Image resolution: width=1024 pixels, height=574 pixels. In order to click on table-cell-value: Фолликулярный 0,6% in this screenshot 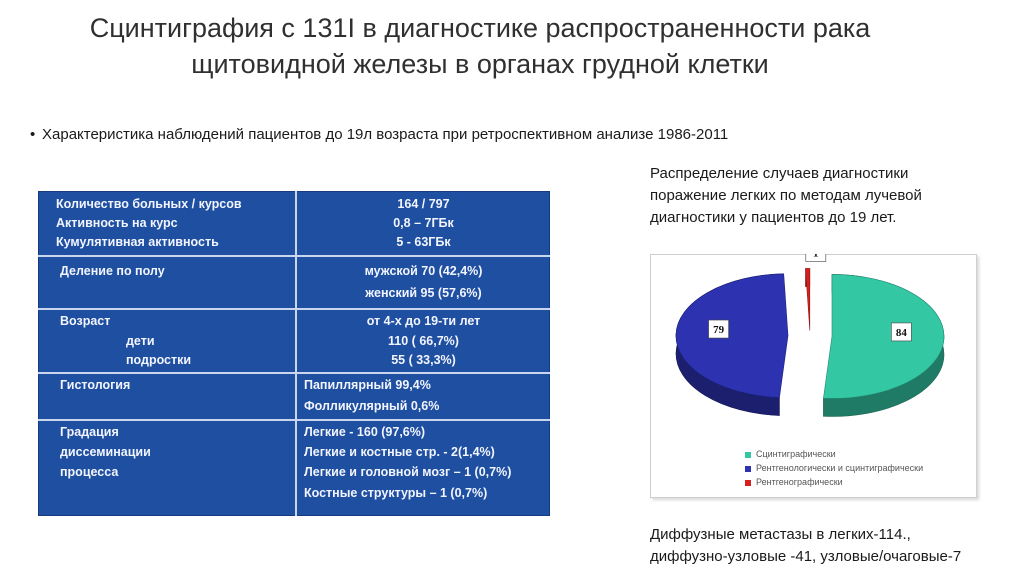, I will do `click(372, 406)`.